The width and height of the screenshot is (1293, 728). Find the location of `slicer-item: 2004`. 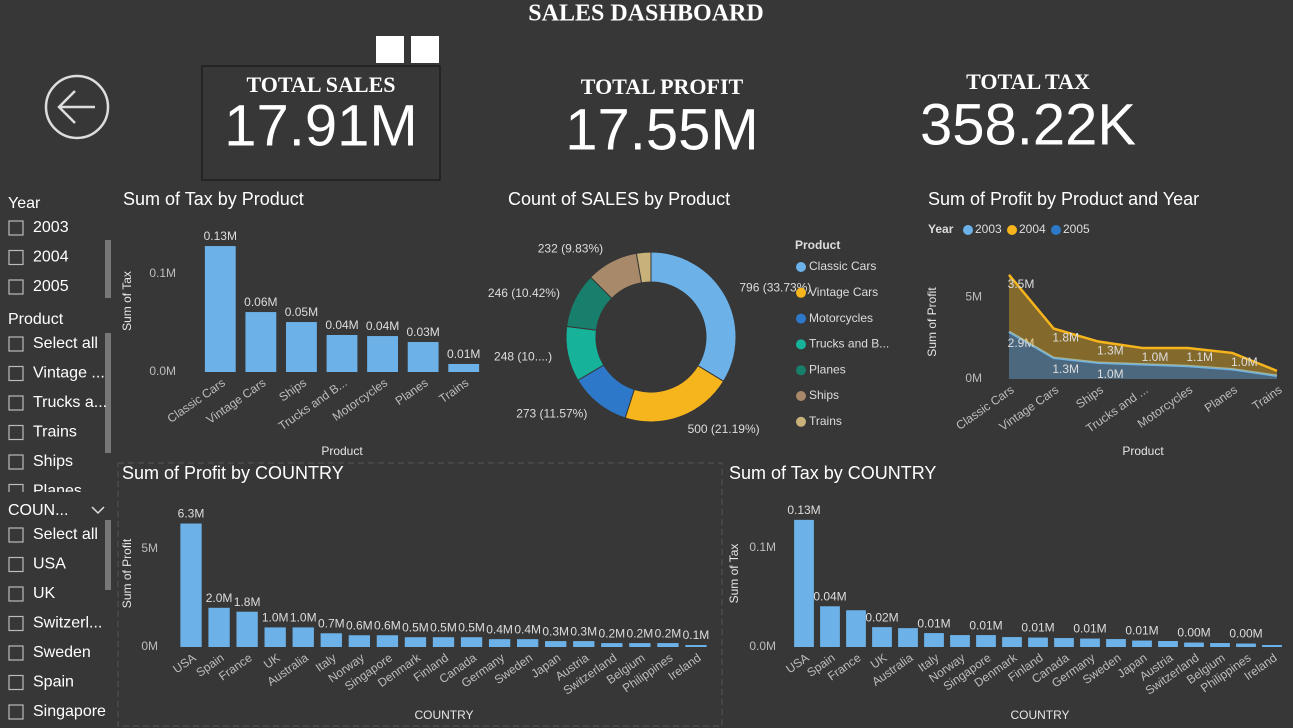

slicer-item: 2004 is located at coordinates (38, 257).